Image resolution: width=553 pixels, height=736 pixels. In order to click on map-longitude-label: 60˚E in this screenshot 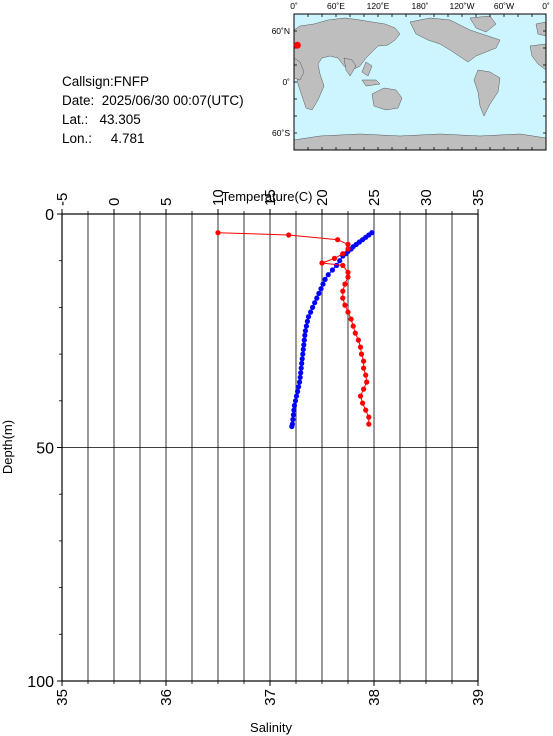, I will do `click(336, 6)`.